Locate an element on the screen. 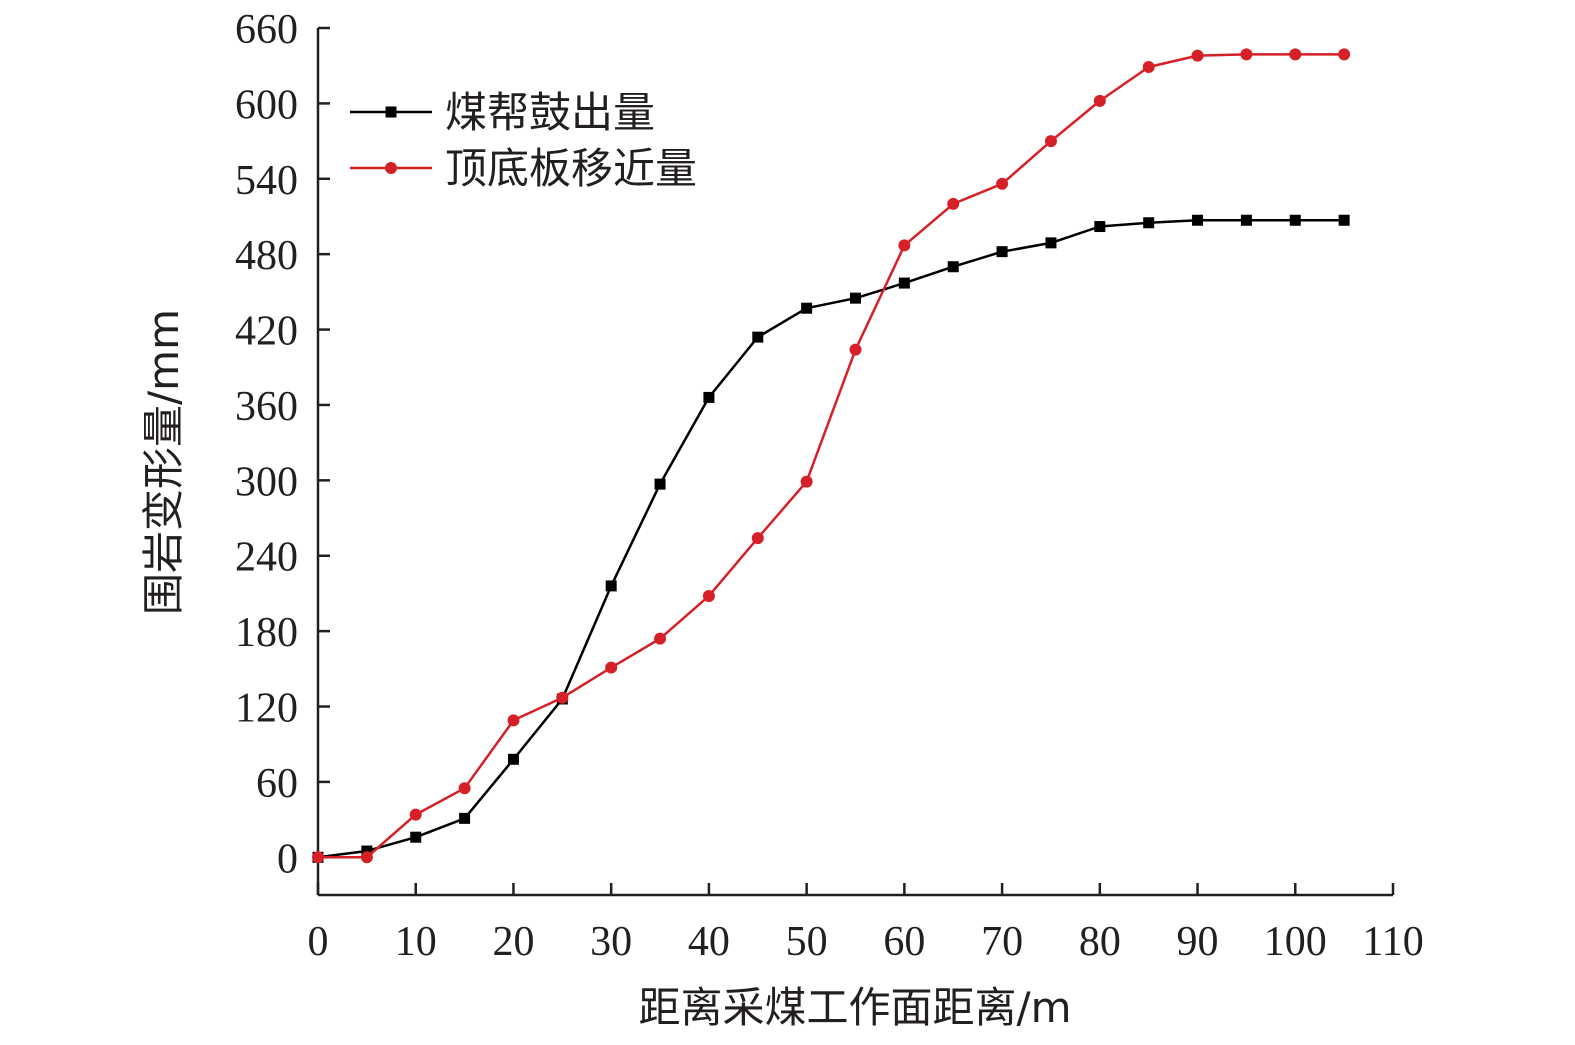 The height and width of the screenshot is (1045, 1575). y-tick-label: 660 is located at coordinates (266, 30).